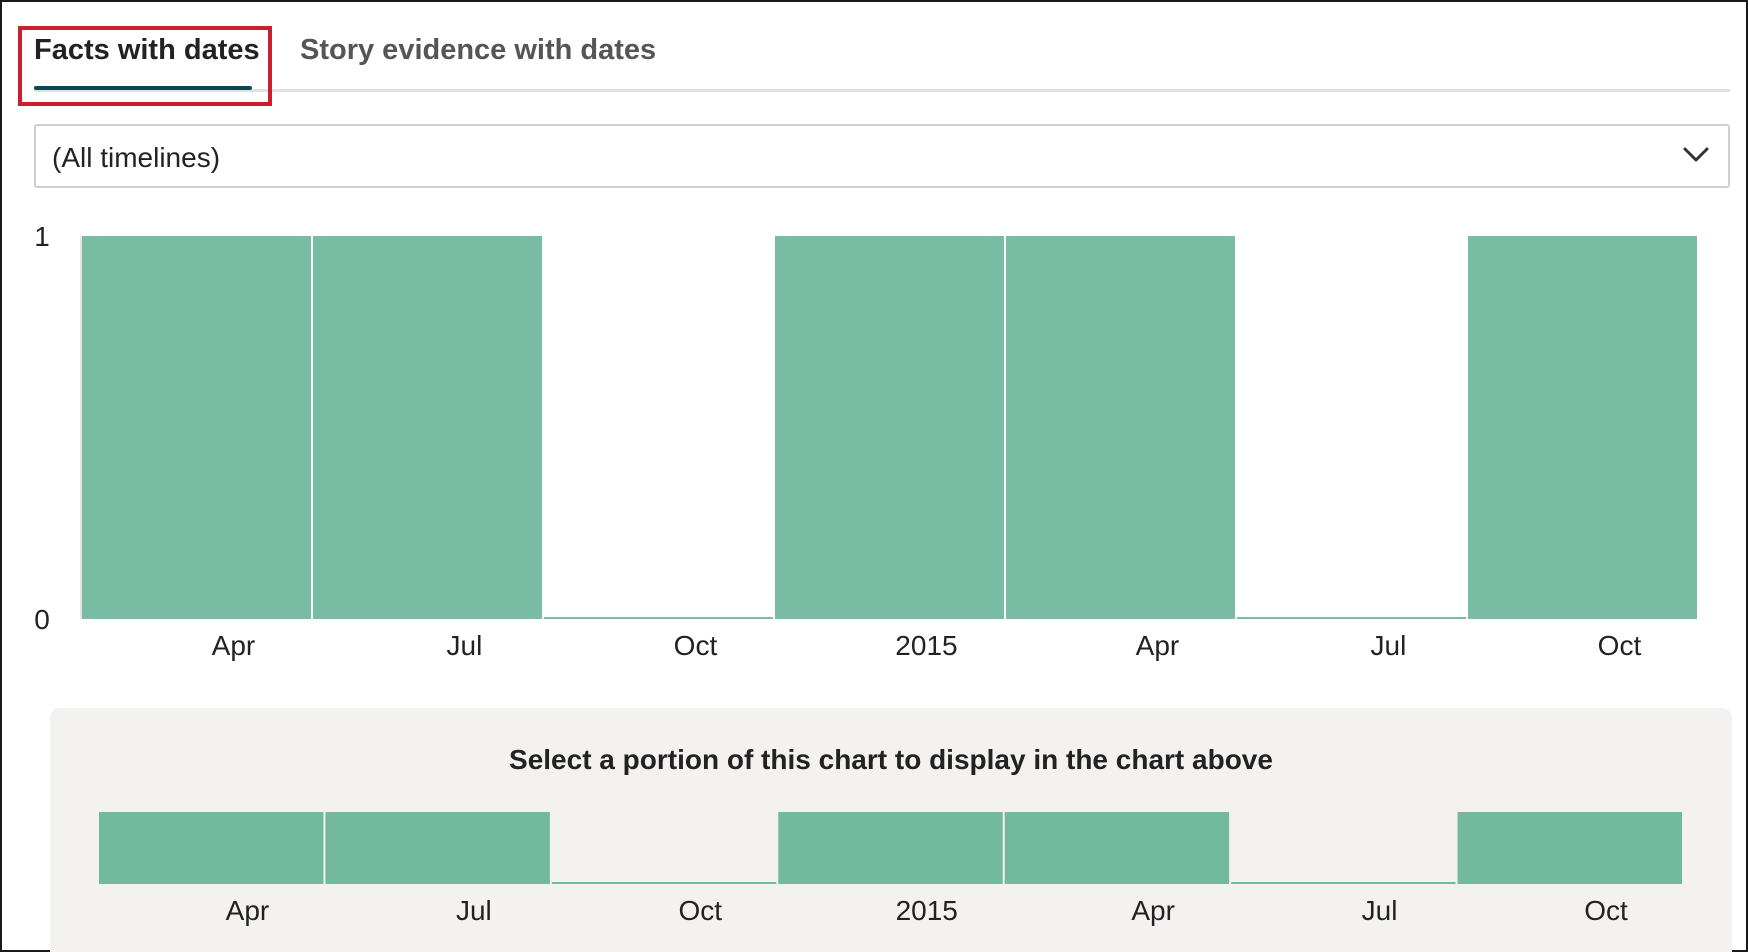 This screenshot has height=952, width=1748. I want to click on tab-highlight-box, so click(145, 66).